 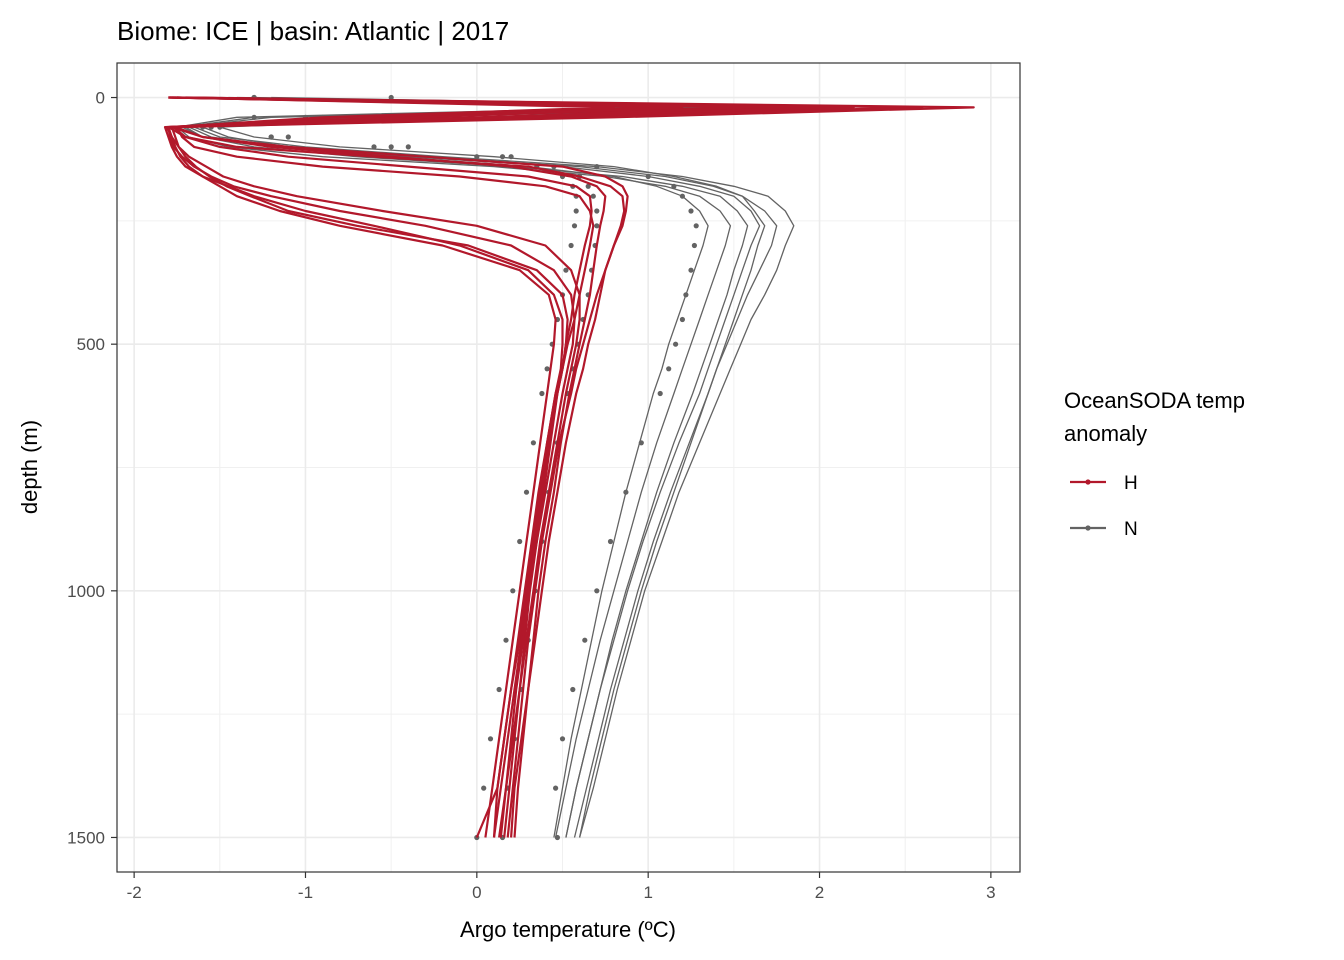 I want to click on legend-title-line-1: OceanSODA temp, so click(x=1154, y=400).